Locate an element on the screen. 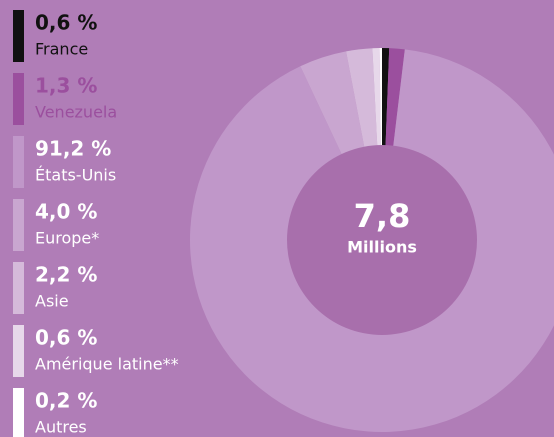 This screenshot has width=554, height=437. legend-name: Venezuela is located at coordinates (76, 112).